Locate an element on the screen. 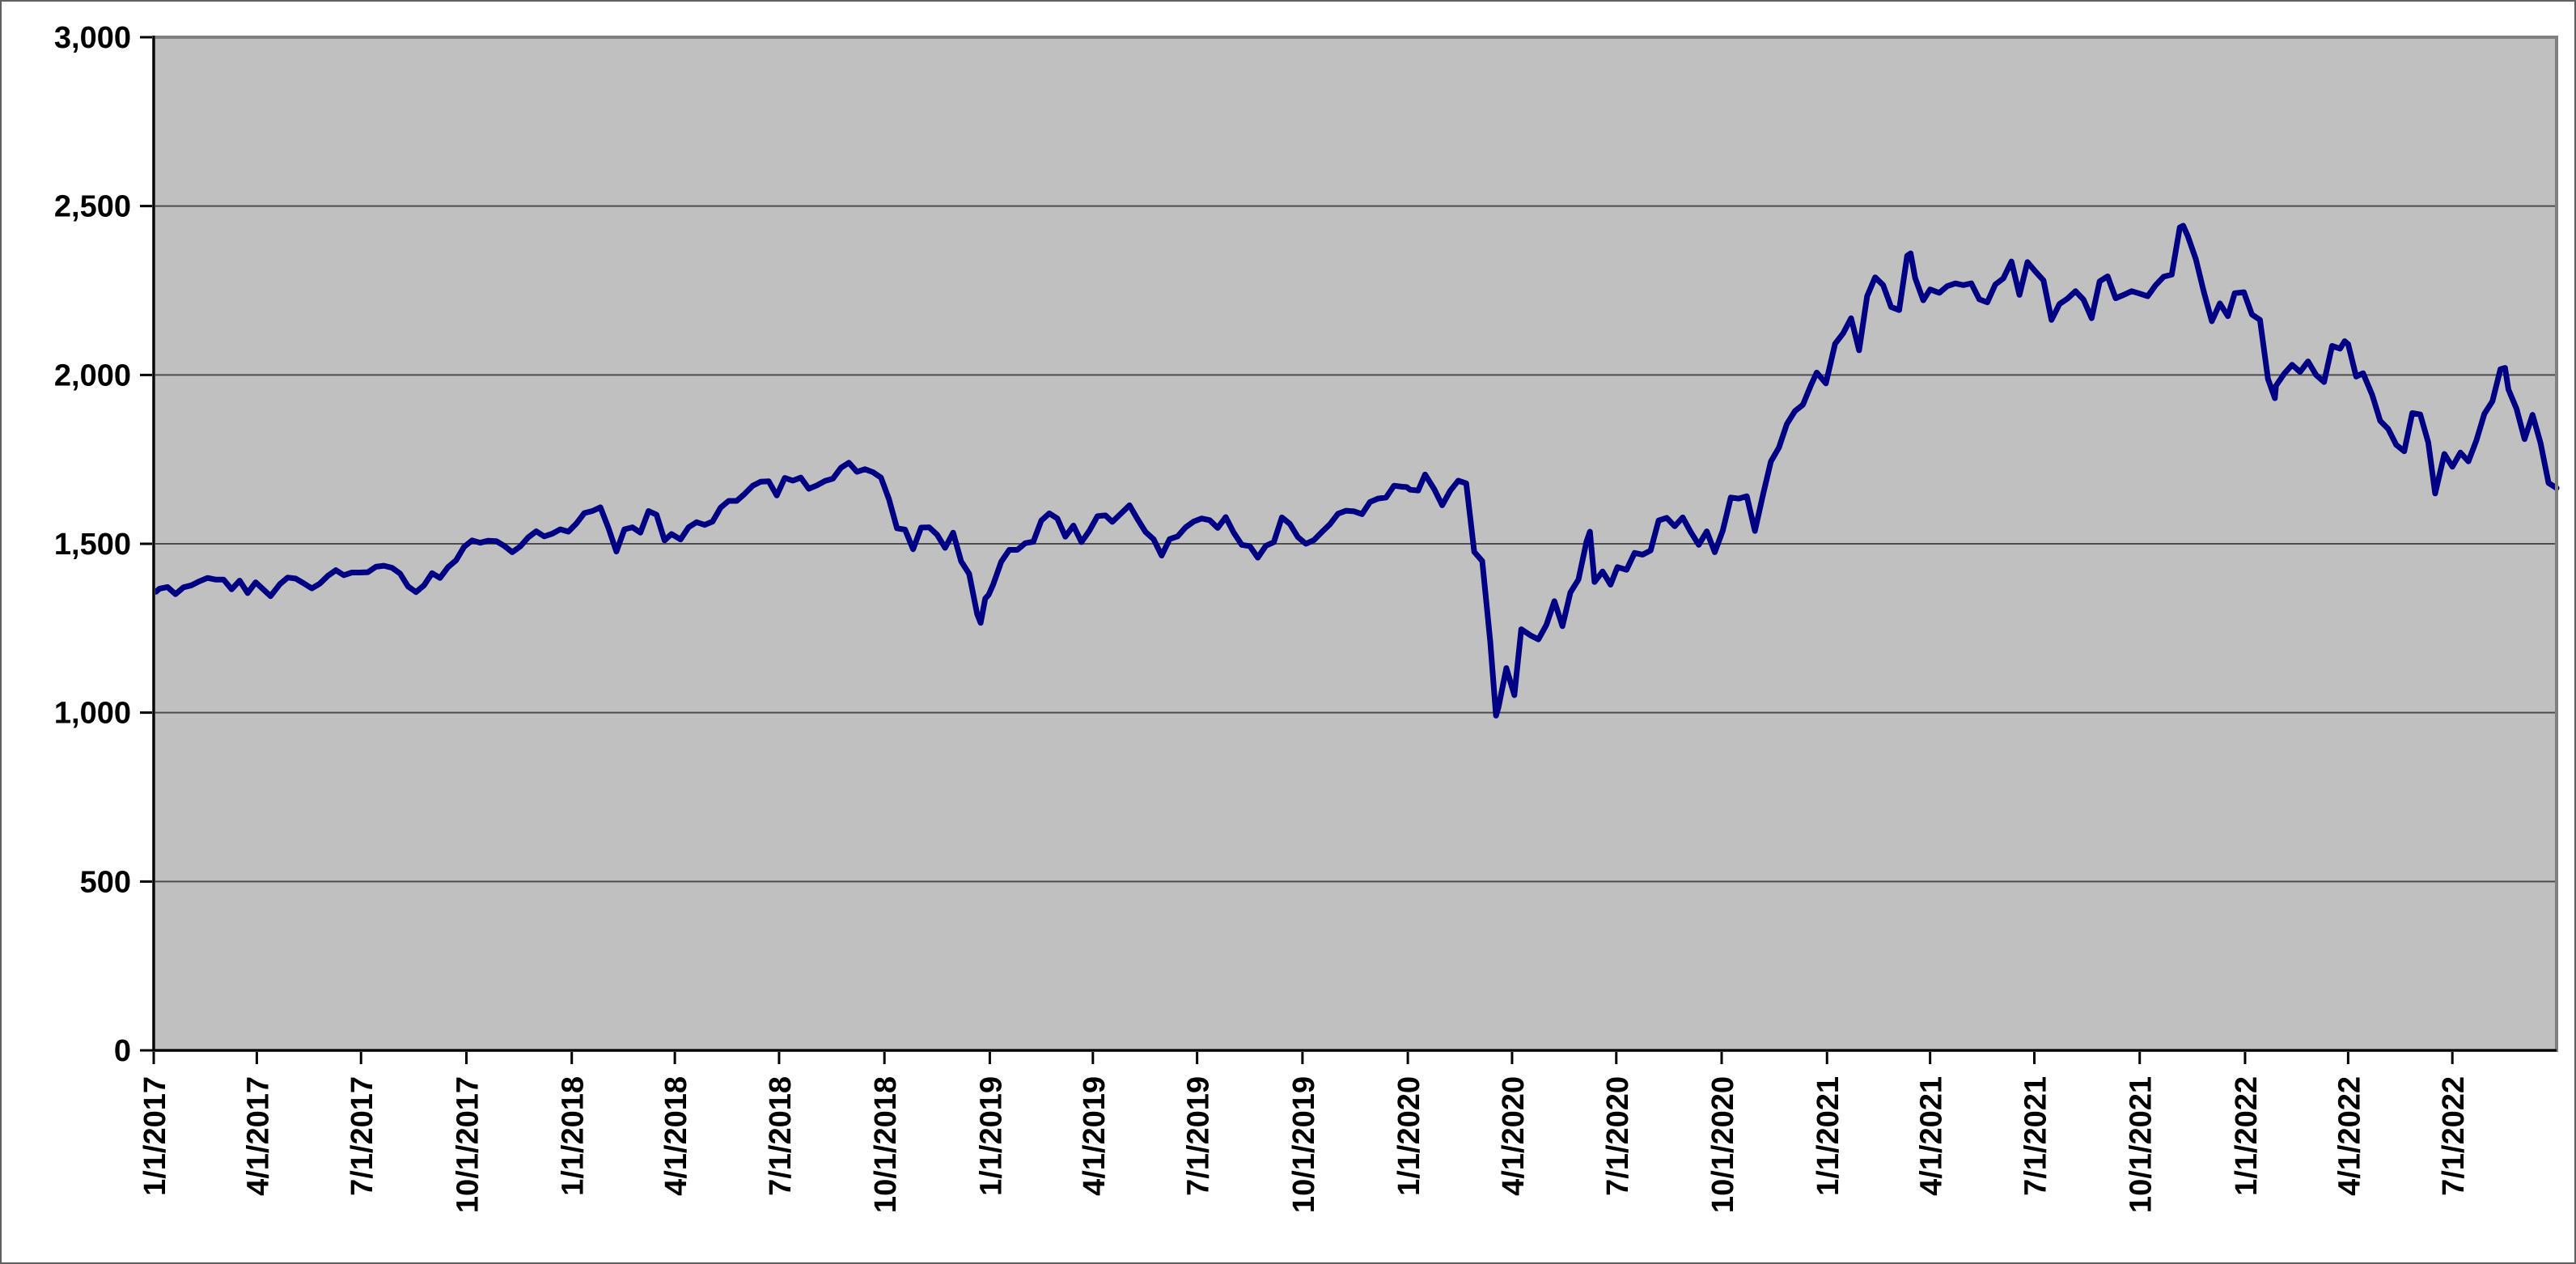  x-axis-tick-label: 10/1/2020 is located at coordinates (1723, 1144).